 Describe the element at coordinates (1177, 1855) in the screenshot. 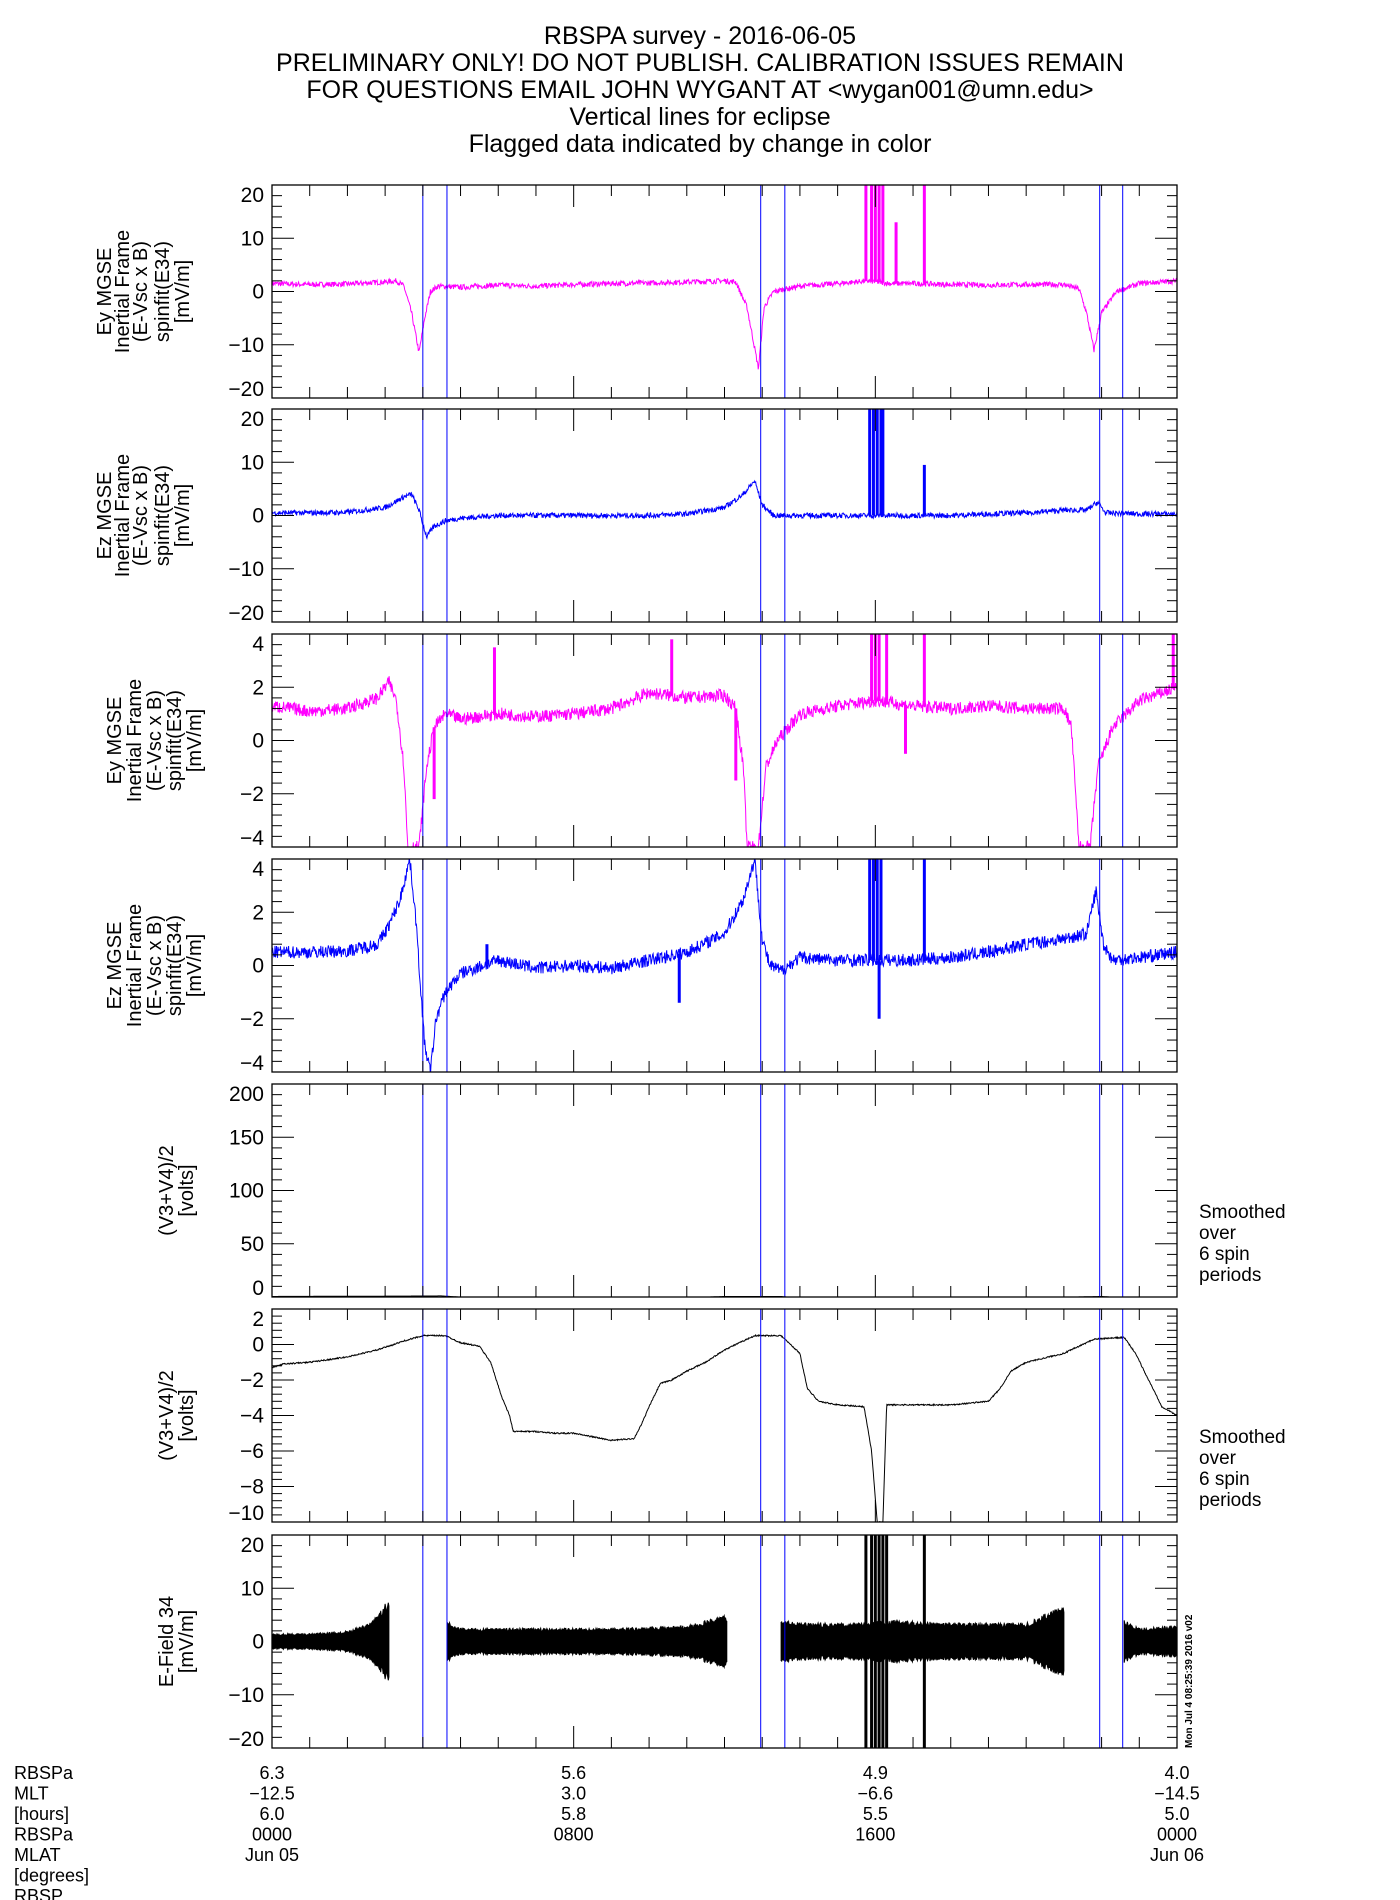

I see `x-tick-label: Jun 06` at that location.